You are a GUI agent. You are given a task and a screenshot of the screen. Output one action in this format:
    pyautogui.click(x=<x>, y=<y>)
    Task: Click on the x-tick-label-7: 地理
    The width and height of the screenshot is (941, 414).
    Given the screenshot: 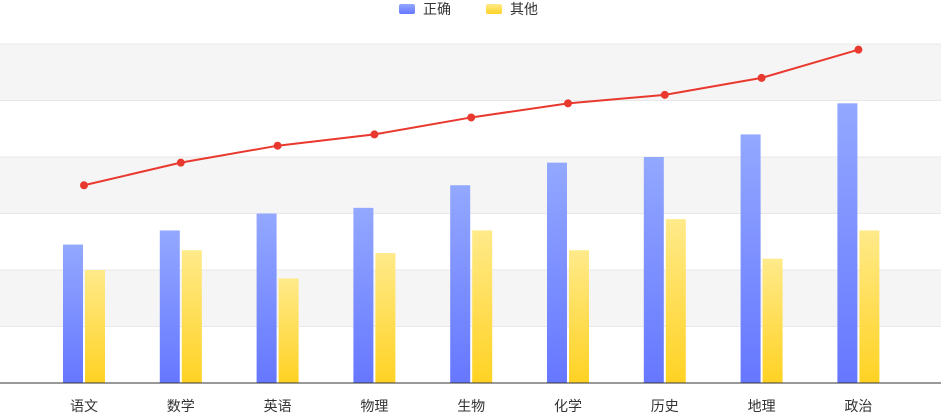 What is the action you would take?
    pyautogui.click(x=762, y=406)
    